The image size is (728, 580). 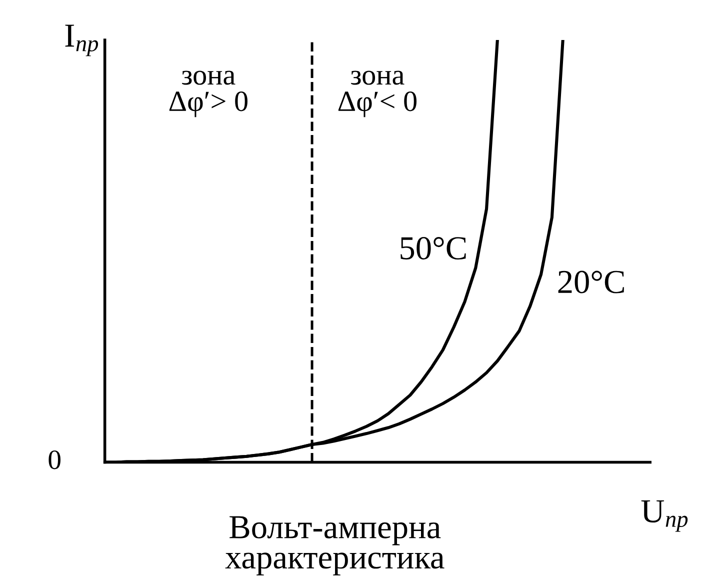 I want to click on series-label: 20°C, so click(x=591, y=282).